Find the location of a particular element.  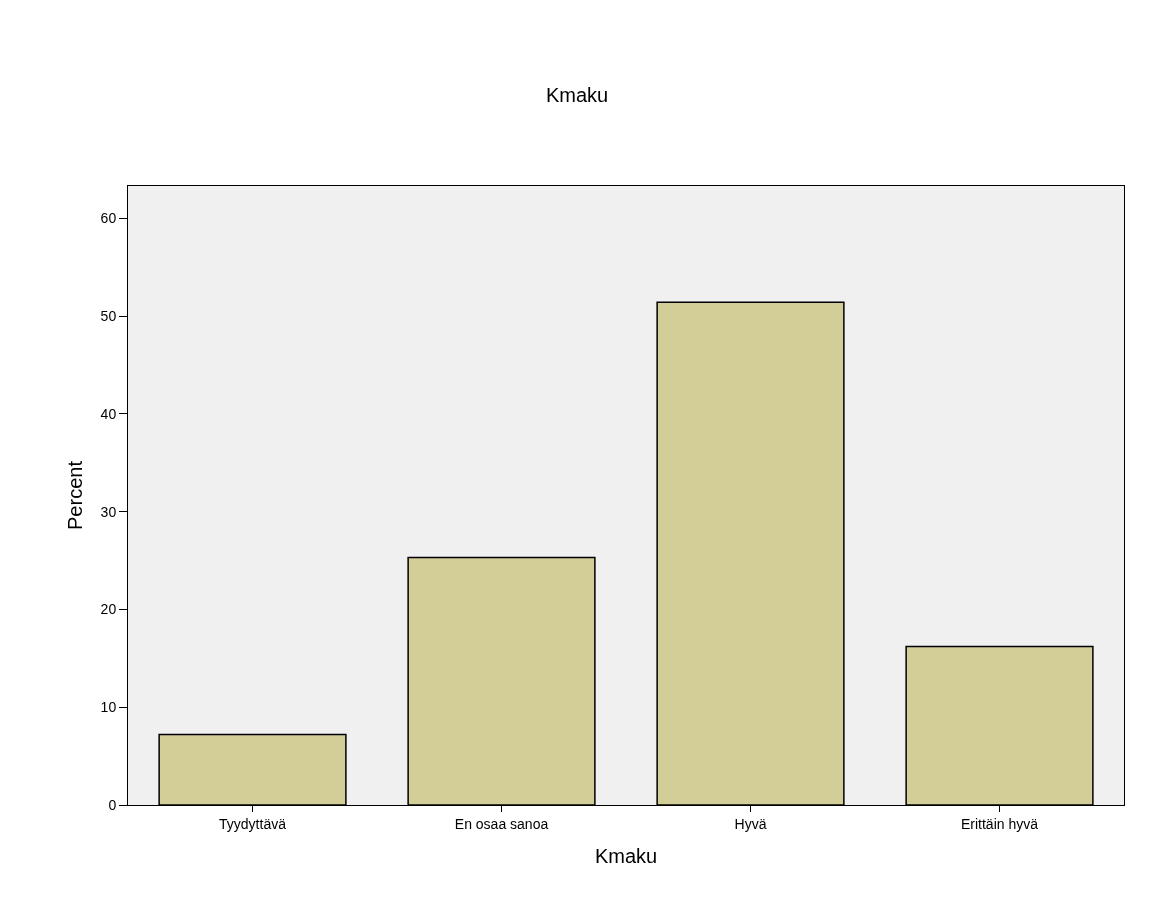

y-tick-label: 30 is located at coordinates (108, 511).